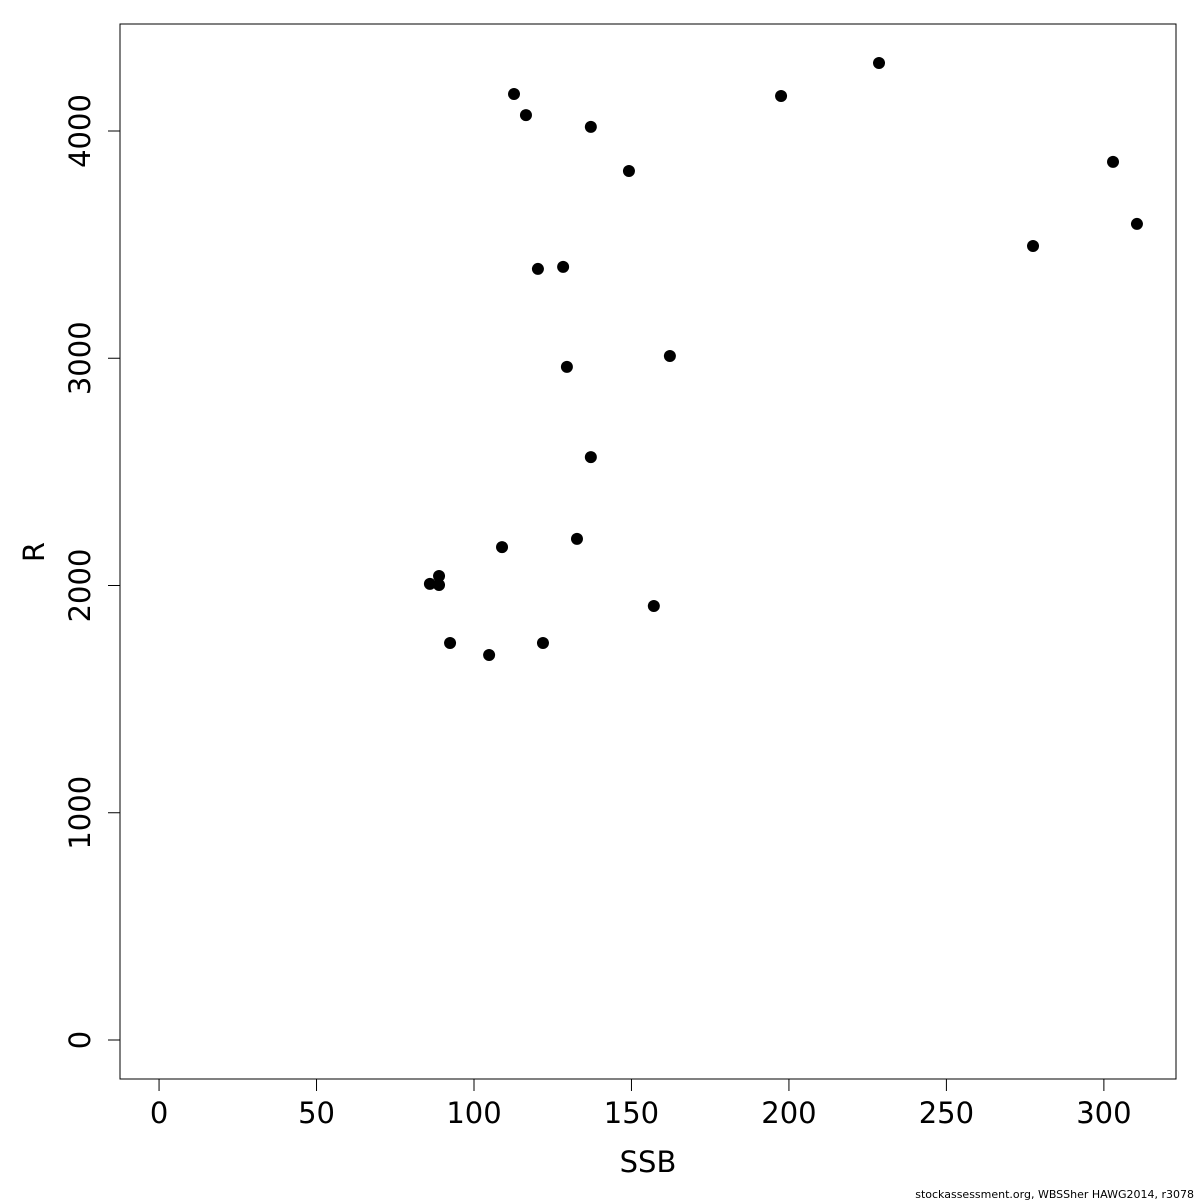 This screenshot has height=1204, width=1200. What do you see at coordinates (631, 1113) in the screenshot?
I see `x-tick-label: 150` at bounding box center [631, 1113].